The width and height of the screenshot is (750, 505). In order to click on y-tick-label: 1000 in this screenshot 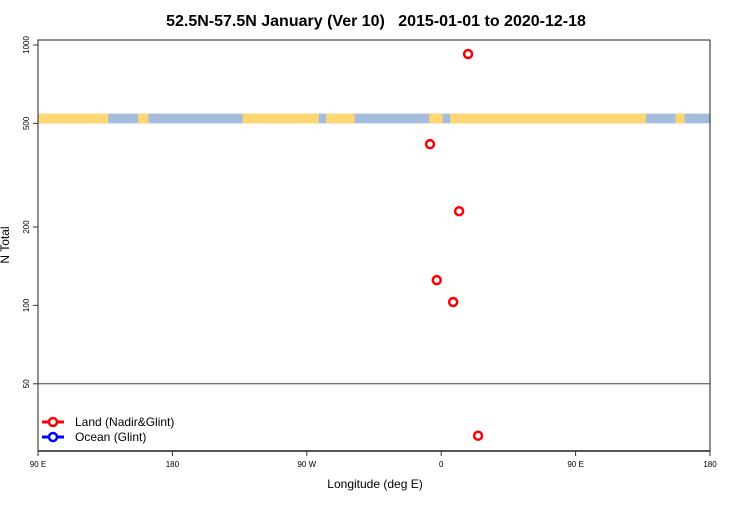, I will do `click(26, 45)`.